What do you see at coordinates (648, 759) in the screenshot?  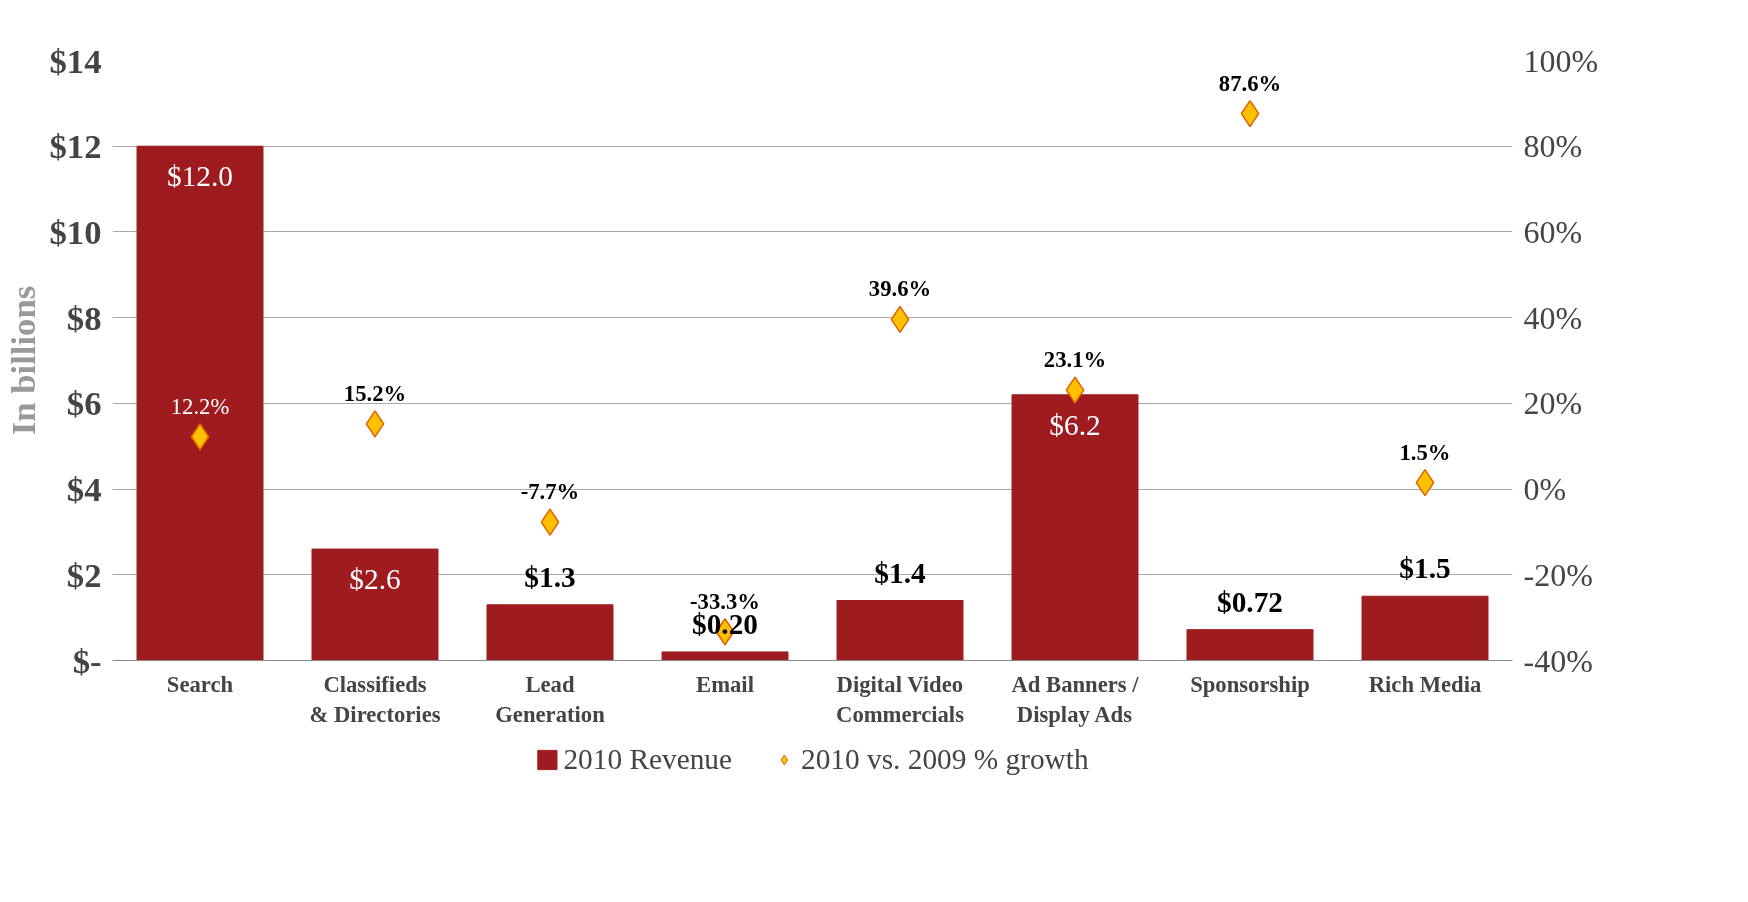 I see `legend-label: 2010 Revenue` at bounding box center [648, 759].